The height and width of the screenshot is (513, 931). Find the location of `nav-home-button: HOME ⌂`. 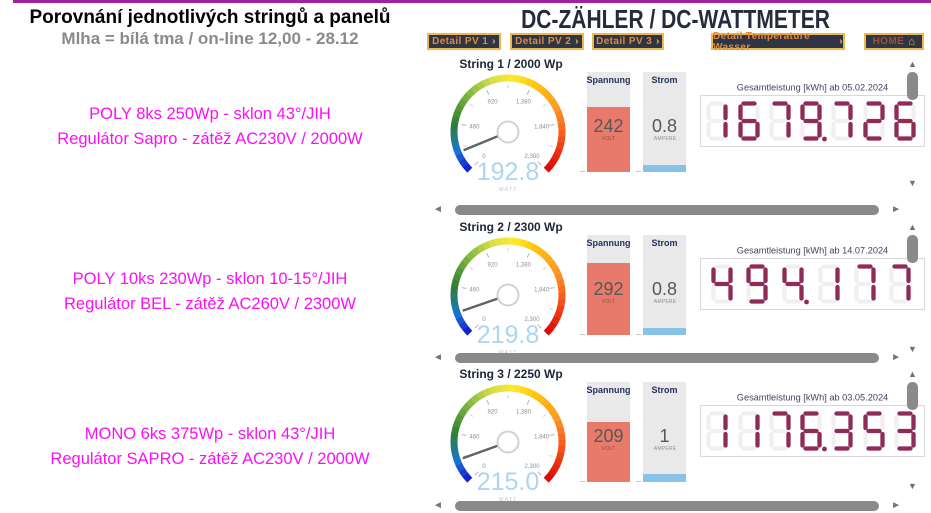

nav-home-button: HOME ⌂ is located at coordinates (894, 41).